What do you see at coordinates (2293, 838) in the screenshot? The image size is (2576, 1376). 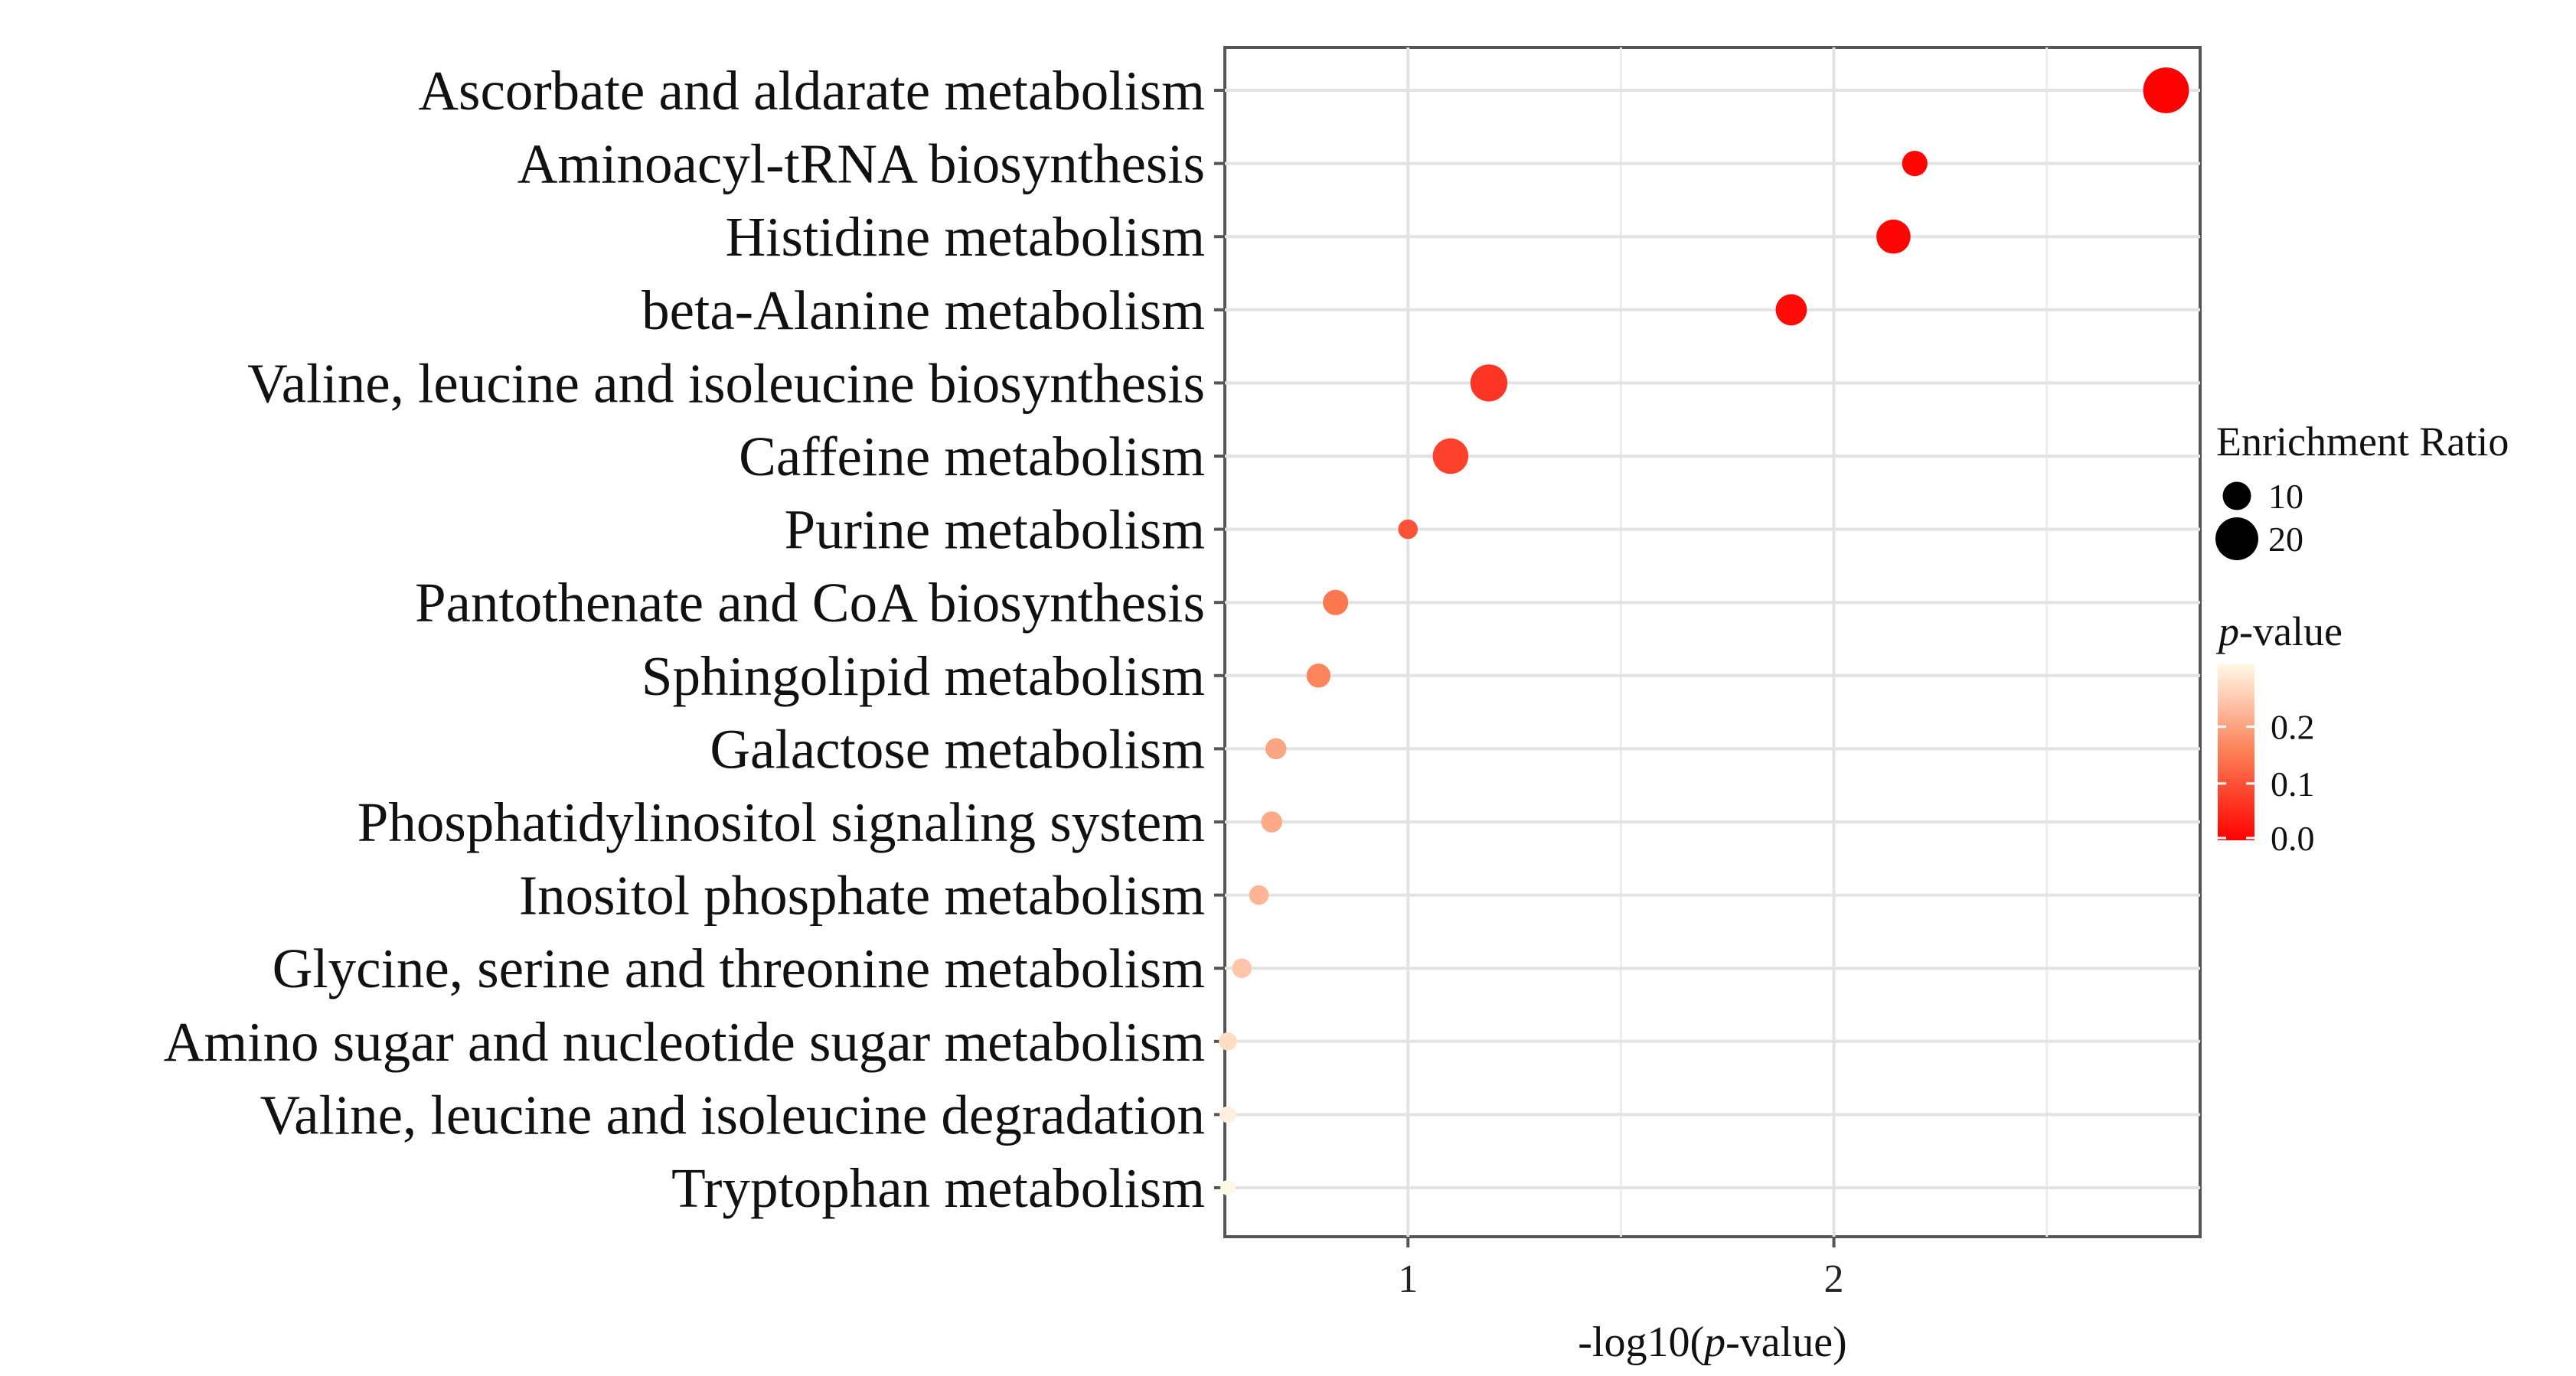 I see `color-legend-tick-label: 0.0` at bounding box center [2293, 838].